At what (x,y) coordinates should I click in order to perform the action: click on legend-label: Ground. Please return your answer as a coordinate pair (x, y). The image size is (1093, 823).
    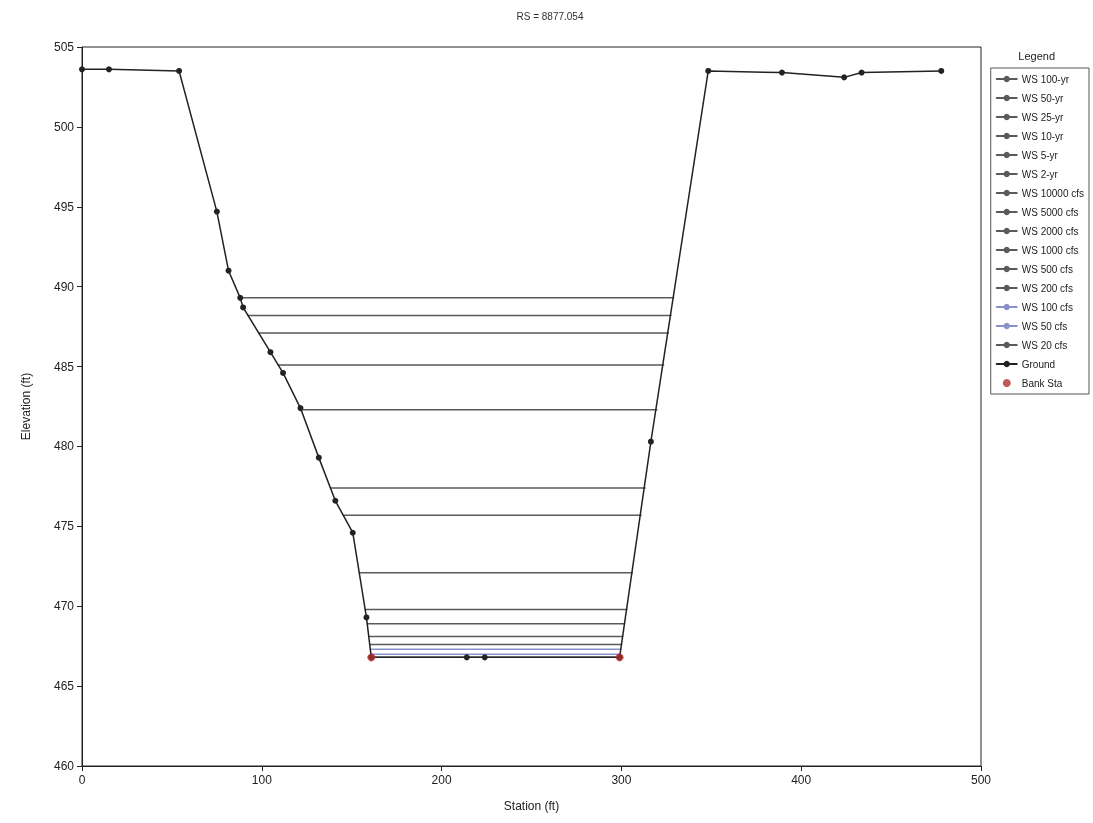
    Looking at the image, I should click on (1038, 364).